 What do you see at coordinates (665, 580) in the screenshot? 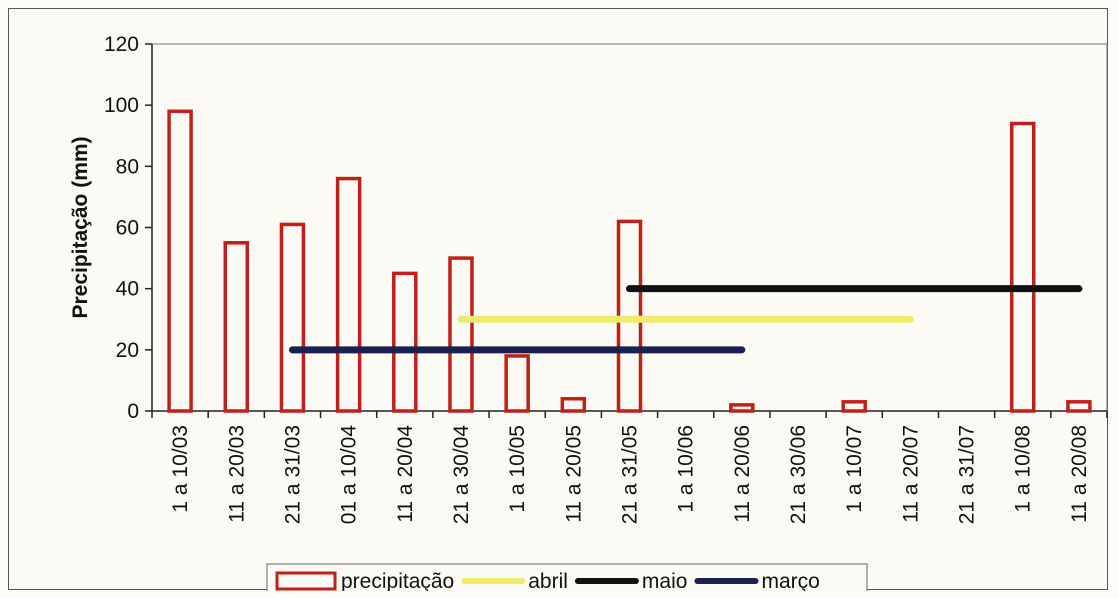
I see `legend-label-maio: maio` at bounding box center [665, 580].